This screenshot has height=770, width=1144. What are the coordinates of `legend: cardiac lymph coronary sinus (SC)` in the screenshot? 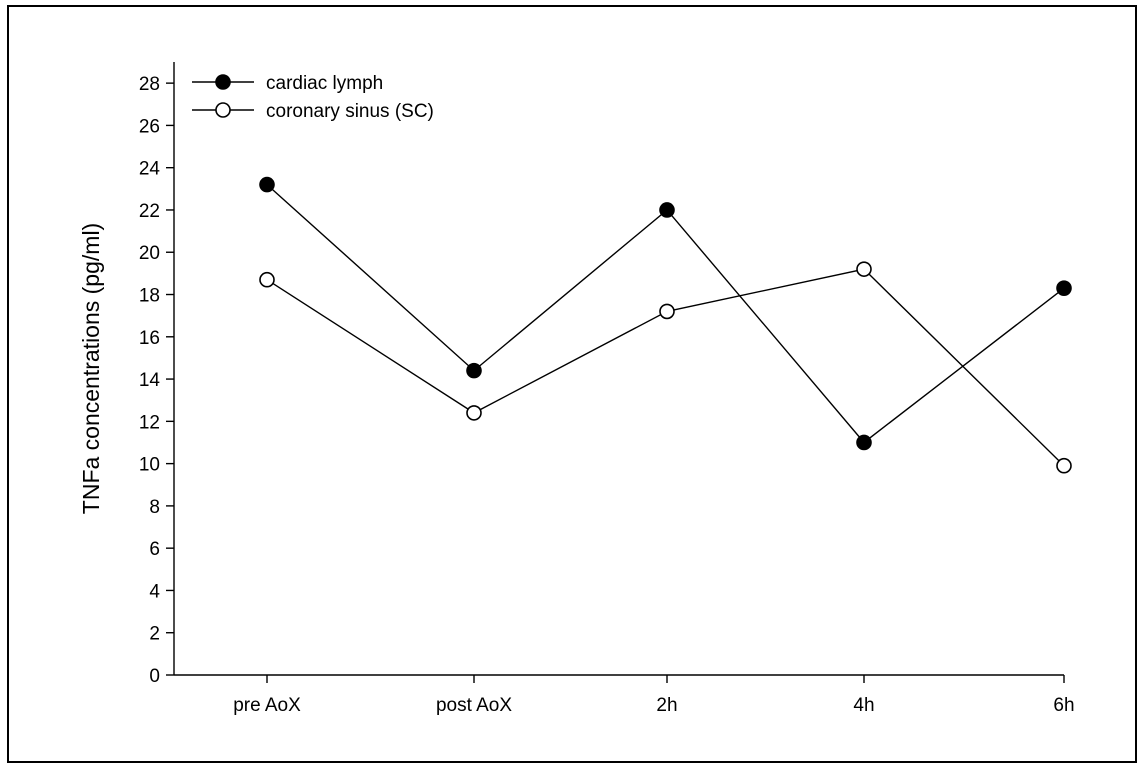 It's located at (313, 97).